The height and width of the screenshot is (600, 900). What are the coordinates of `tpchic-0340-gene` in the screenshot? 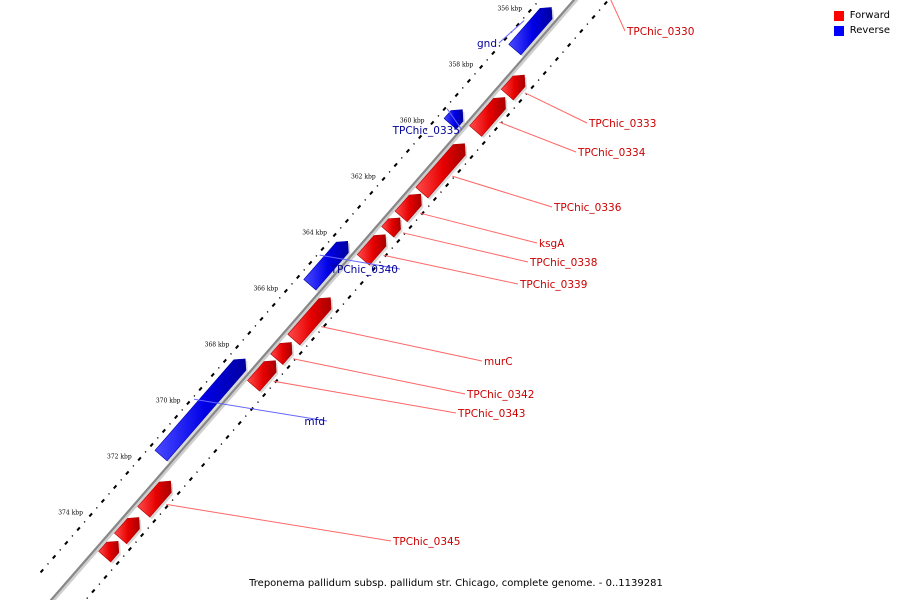 It's located at (326, 265).